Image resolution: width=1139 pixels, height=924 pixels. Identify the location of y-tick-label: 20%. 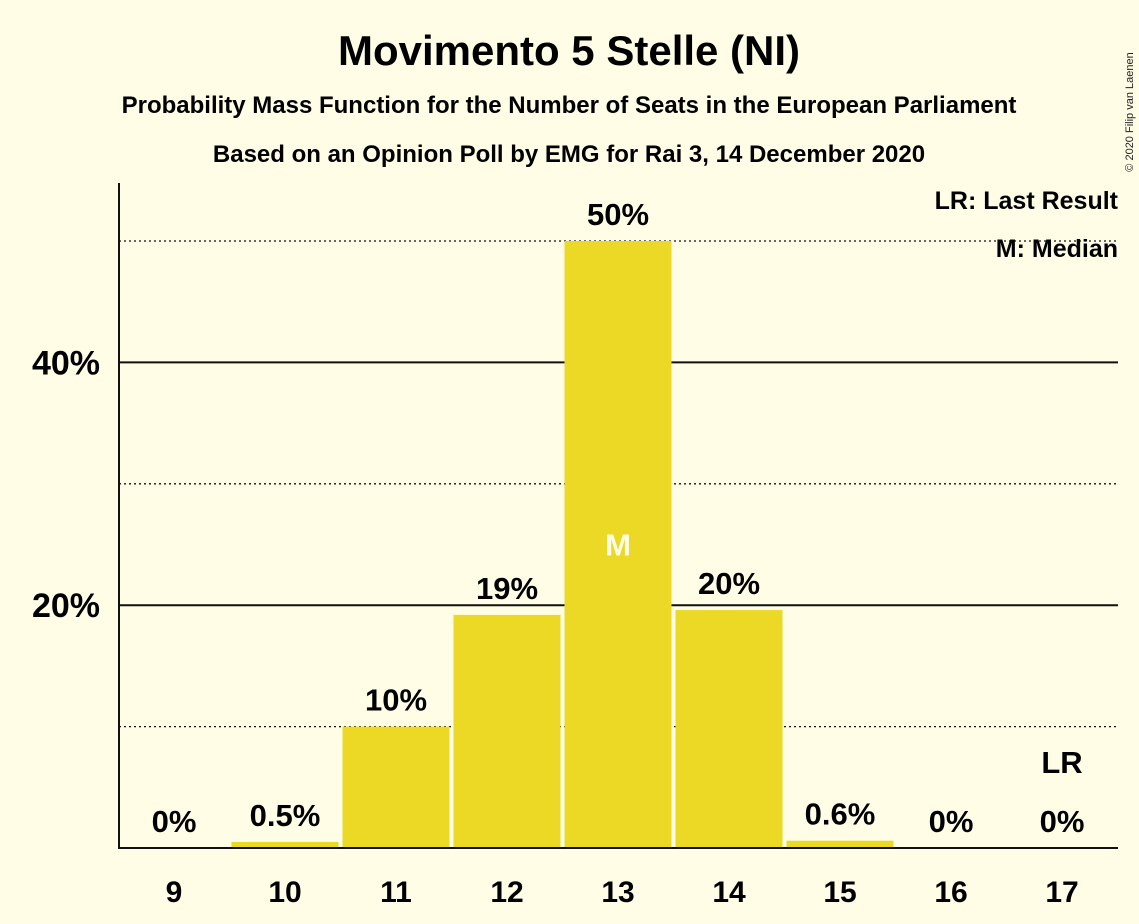
(66, 606).